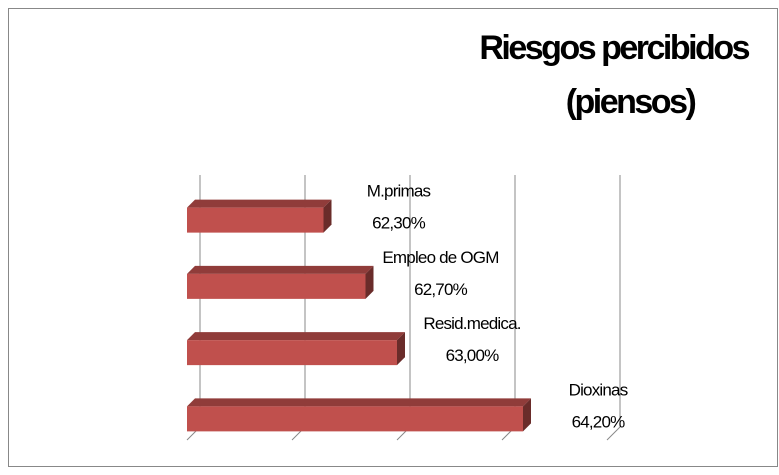 The image size is (779, 475). Describe the element at coordinates (441, 289) in the screenshot. I see `data-label: 62,70%` at that location.